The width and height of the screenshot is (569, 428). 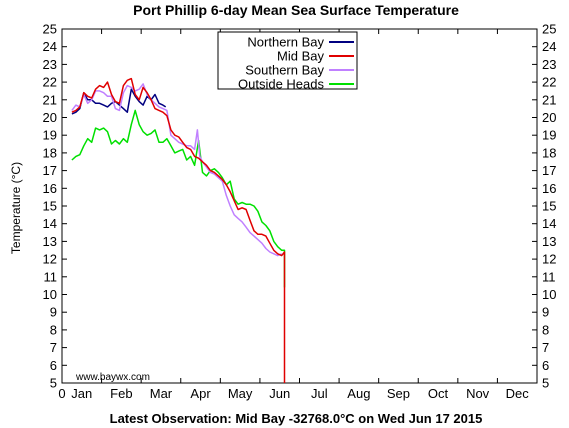 What do you see at coordinates (438, 393) in the screenshot?
I see `x-tick-label: Oct` at bounding box center [438, 393].